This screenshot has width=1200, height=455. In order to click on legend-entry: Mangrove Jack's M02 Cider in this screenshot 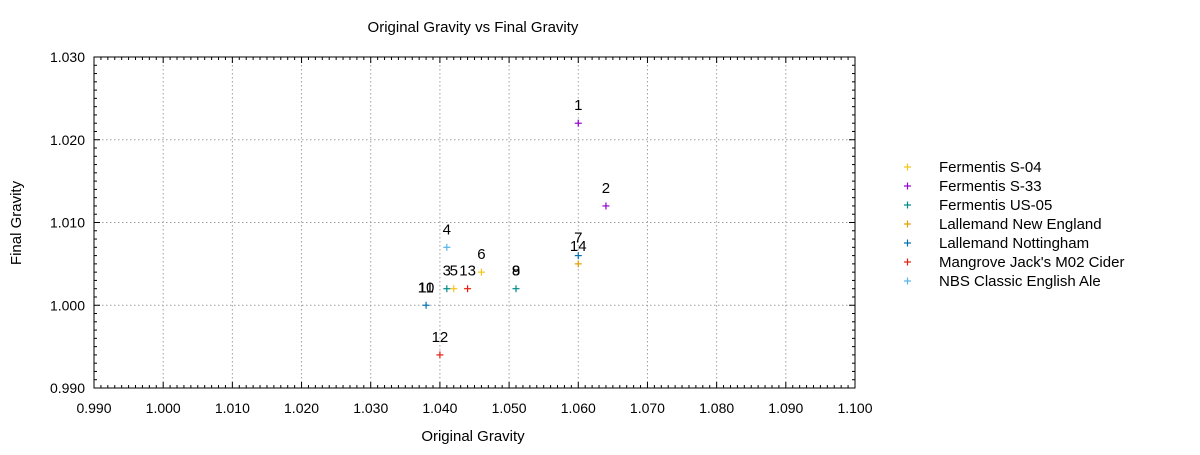, I will do `click(1014, 262)`.